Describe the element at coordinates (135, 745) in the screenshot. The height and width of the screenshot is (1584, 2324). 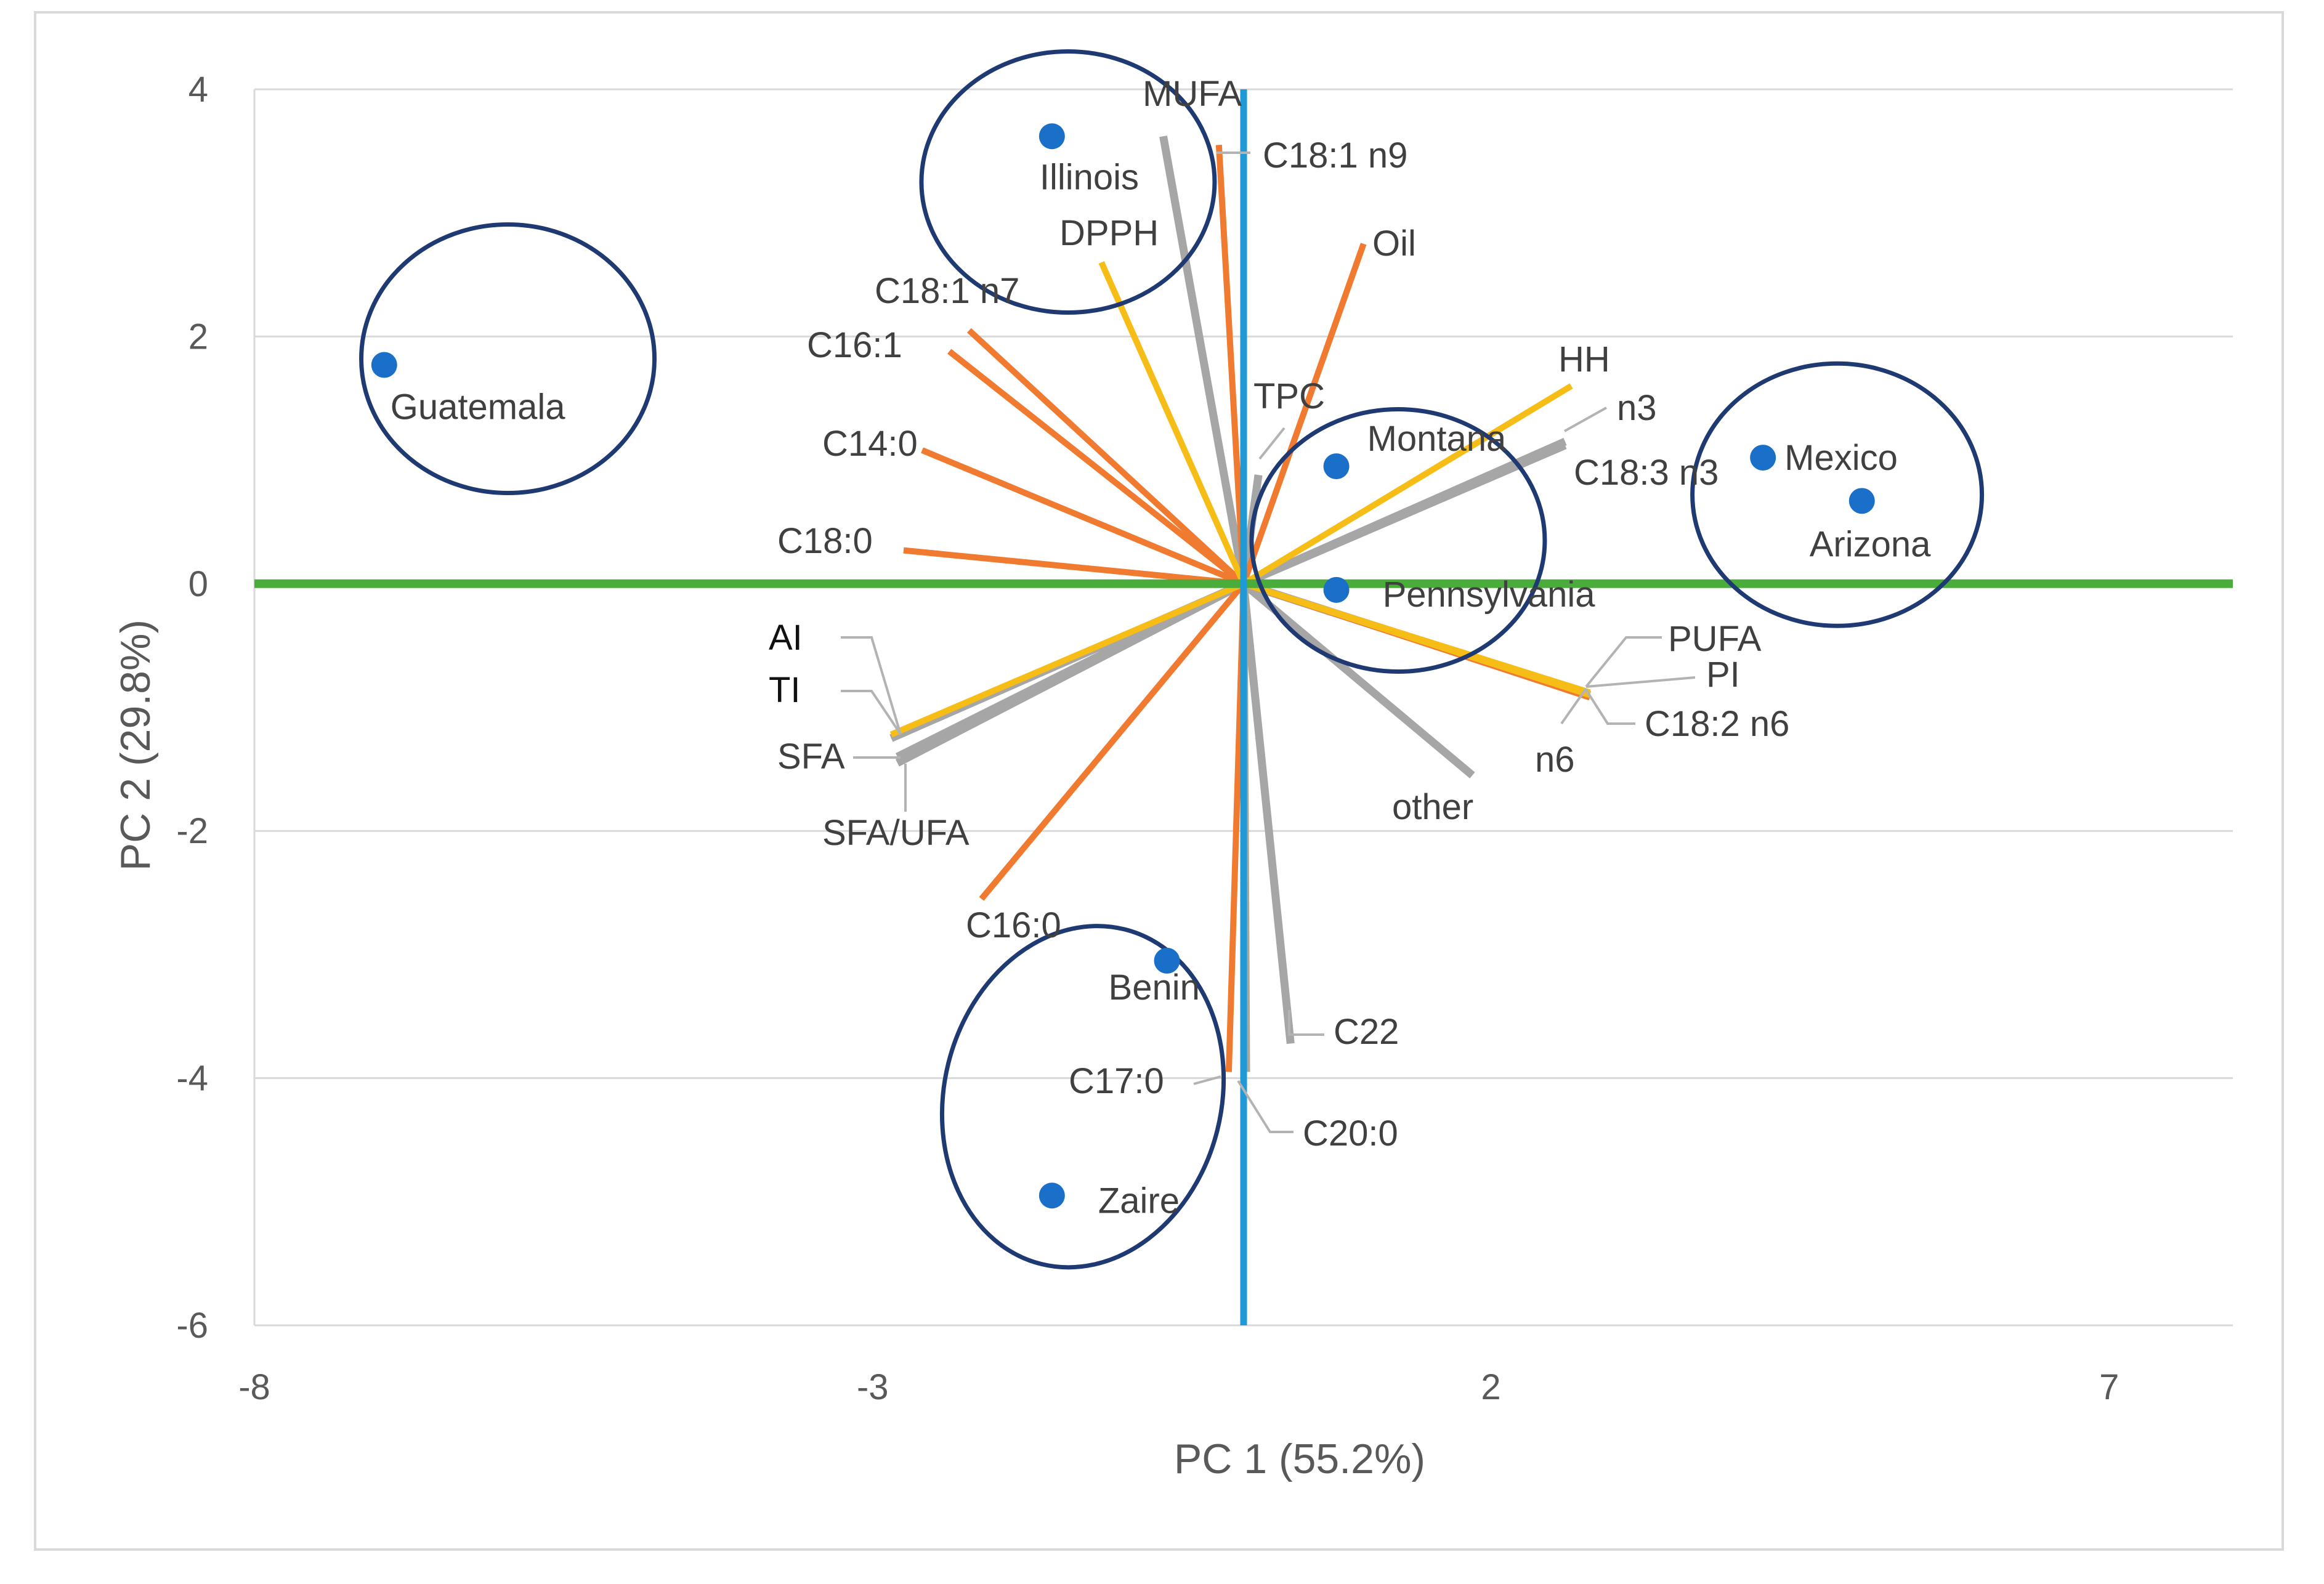
I see `y-axis-title: PC 2 (29.8%)` at that location.